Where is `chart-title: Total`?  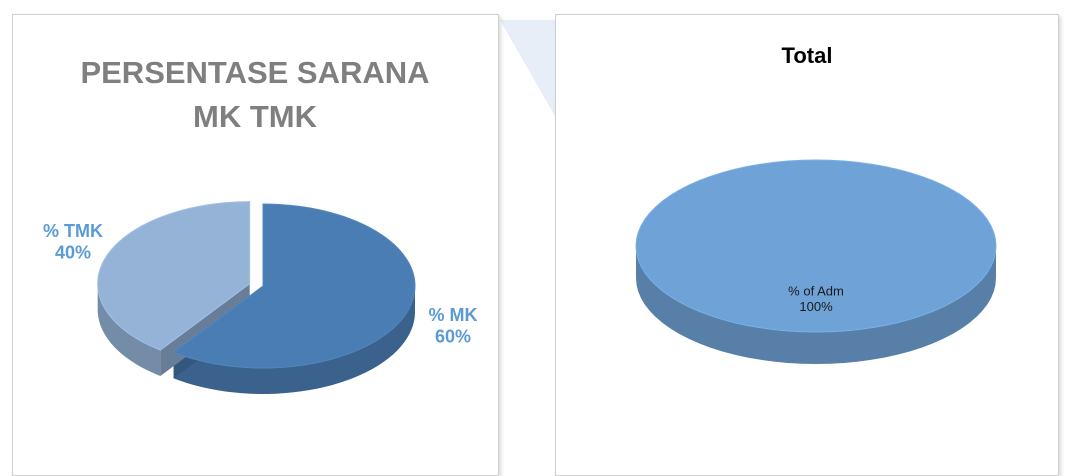 chart-title: Total is located at coordinates (807, 55).